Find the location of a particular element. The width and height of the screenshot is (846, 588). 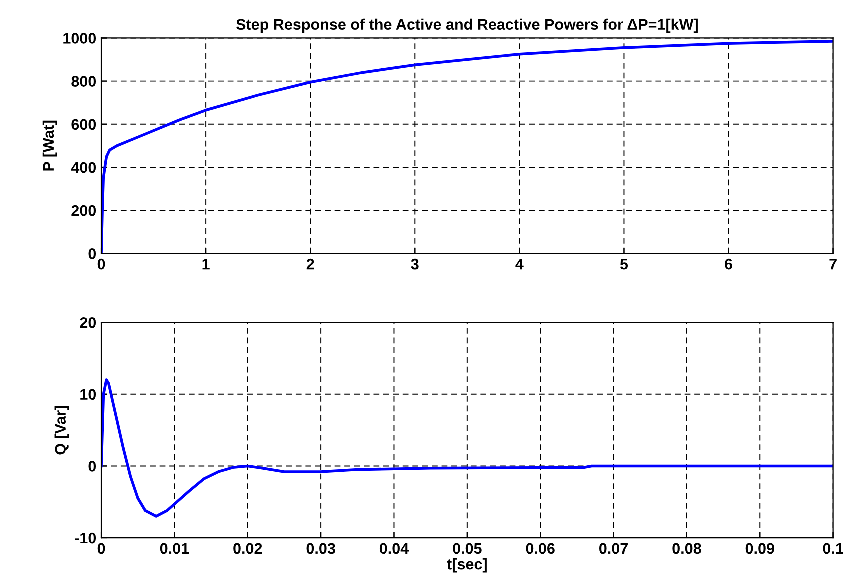

y-tick-label: 200 is located at coordinates (84, 210).